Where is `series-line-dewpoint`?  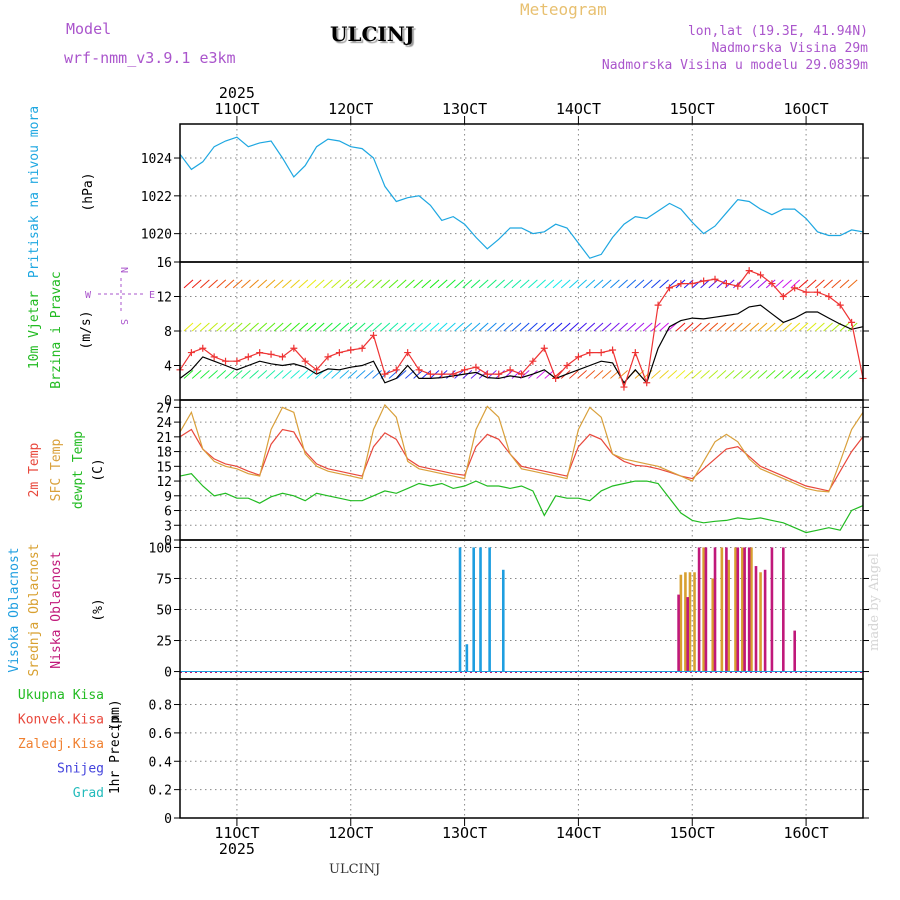 series-line-dewpoint is located at coordinates (521, 503).